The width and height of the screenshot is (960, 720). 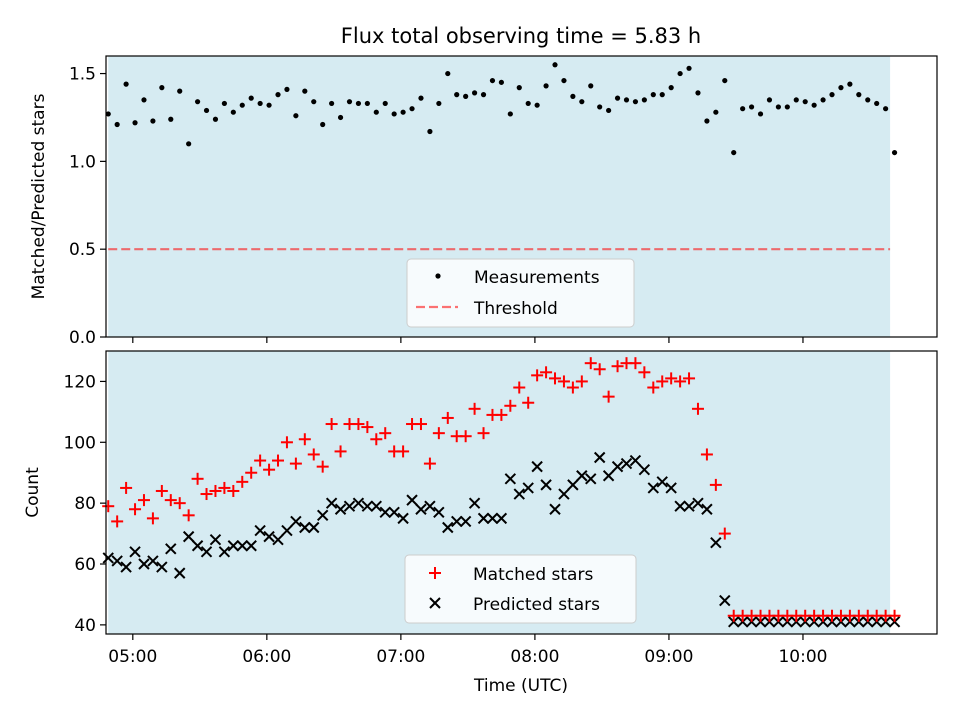 What do you see at coordinates (435, 573) in the screenshot?
I see `matched-legend-marker` at bounding box center [435, 573].